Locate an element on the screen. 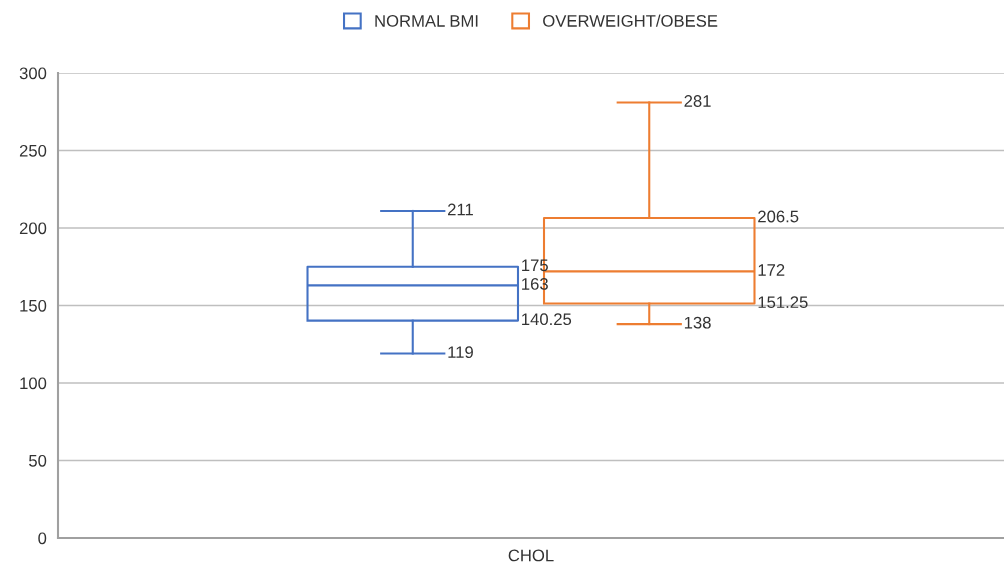 Image resolution: width=1004 pixels, height=574 pixels. y-tick-label: 100 is located at coordinates (33, 383).